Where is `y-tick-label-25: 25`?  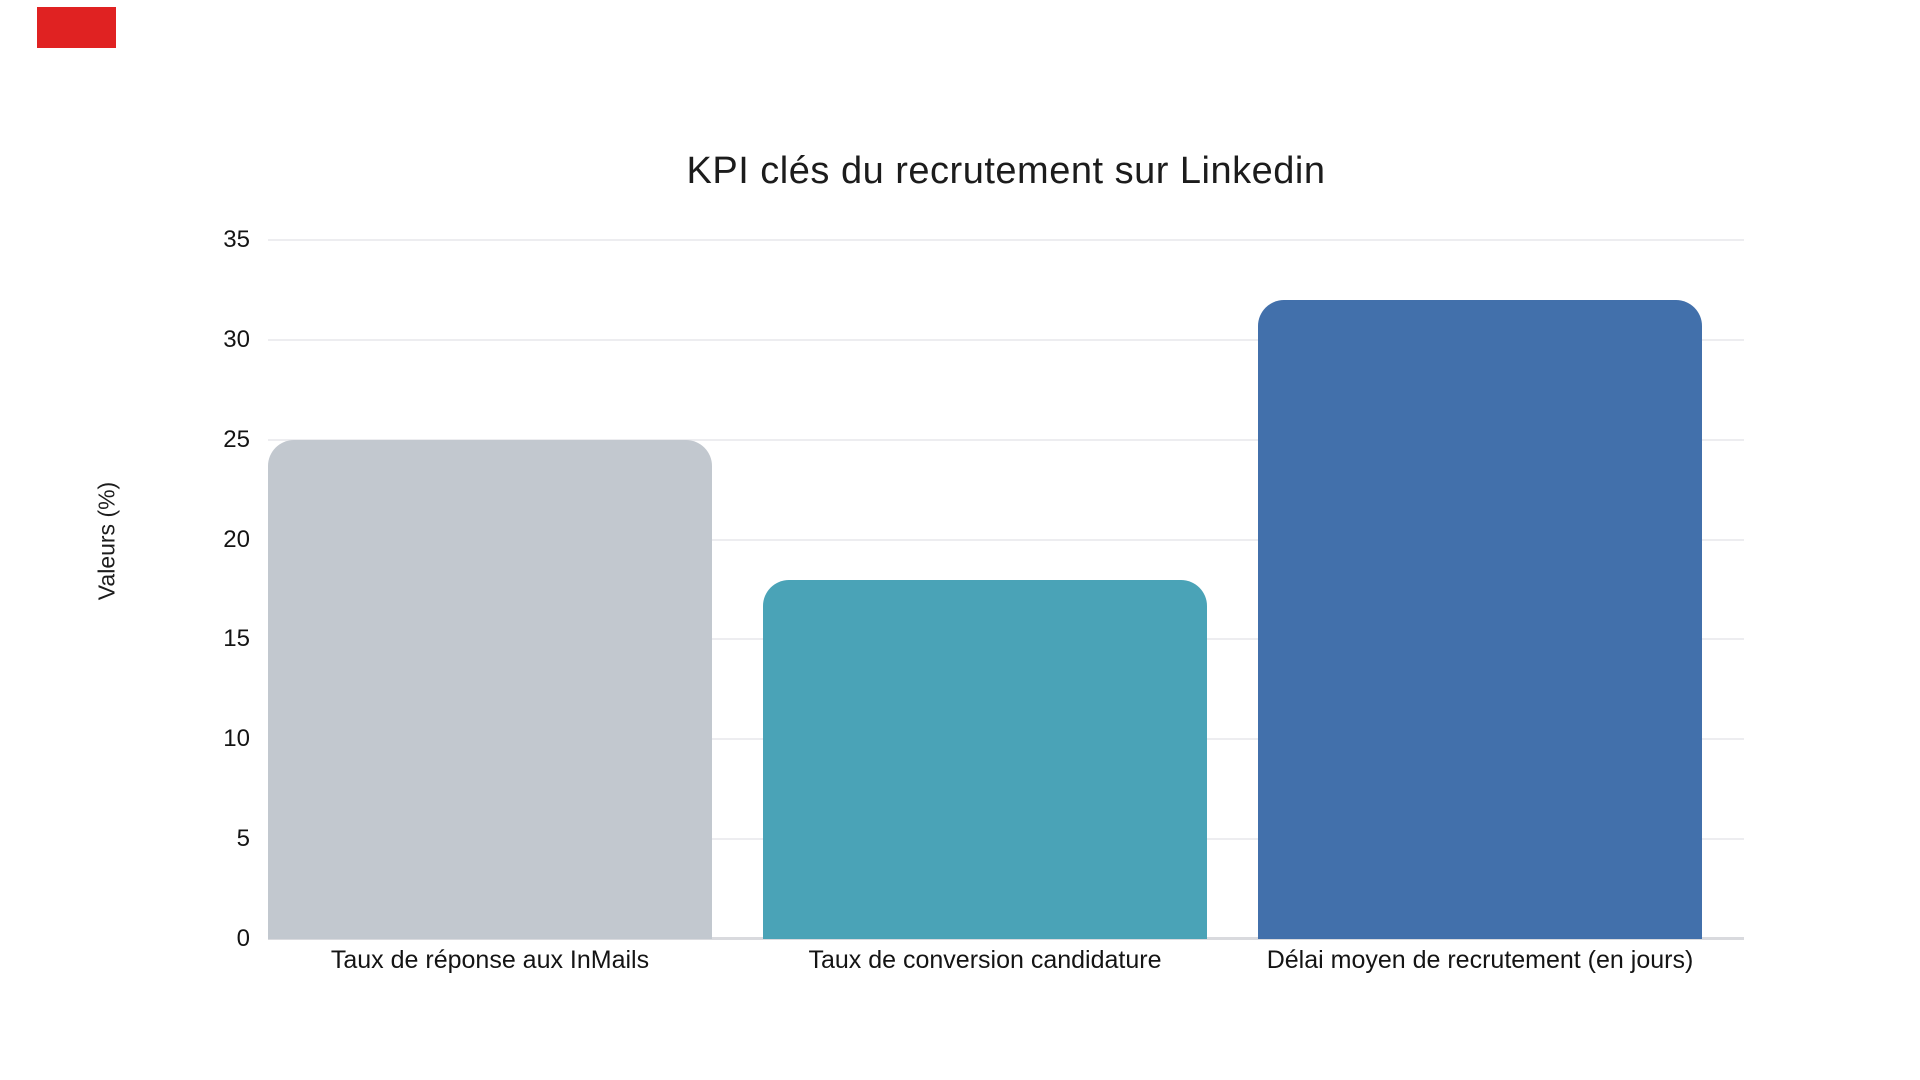 y-tick-label-25: 25 is located at coordinates (236, 439).